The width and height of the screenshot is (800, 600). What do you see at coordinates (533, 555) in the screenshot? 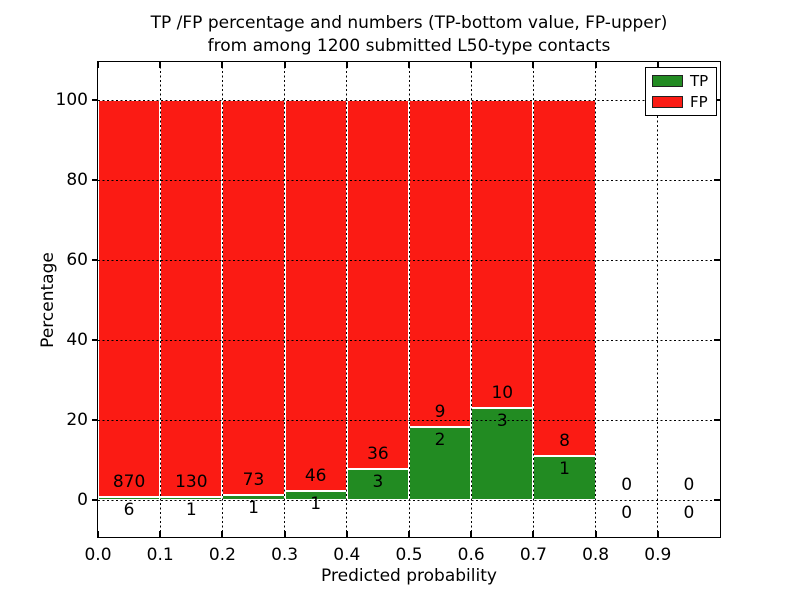
I see `x-tick-label: 0.7` at bounding box center [533, 555].